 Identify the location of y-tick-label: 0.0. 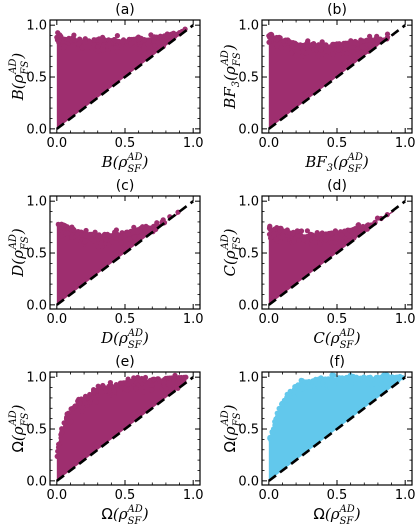
(248, 481).